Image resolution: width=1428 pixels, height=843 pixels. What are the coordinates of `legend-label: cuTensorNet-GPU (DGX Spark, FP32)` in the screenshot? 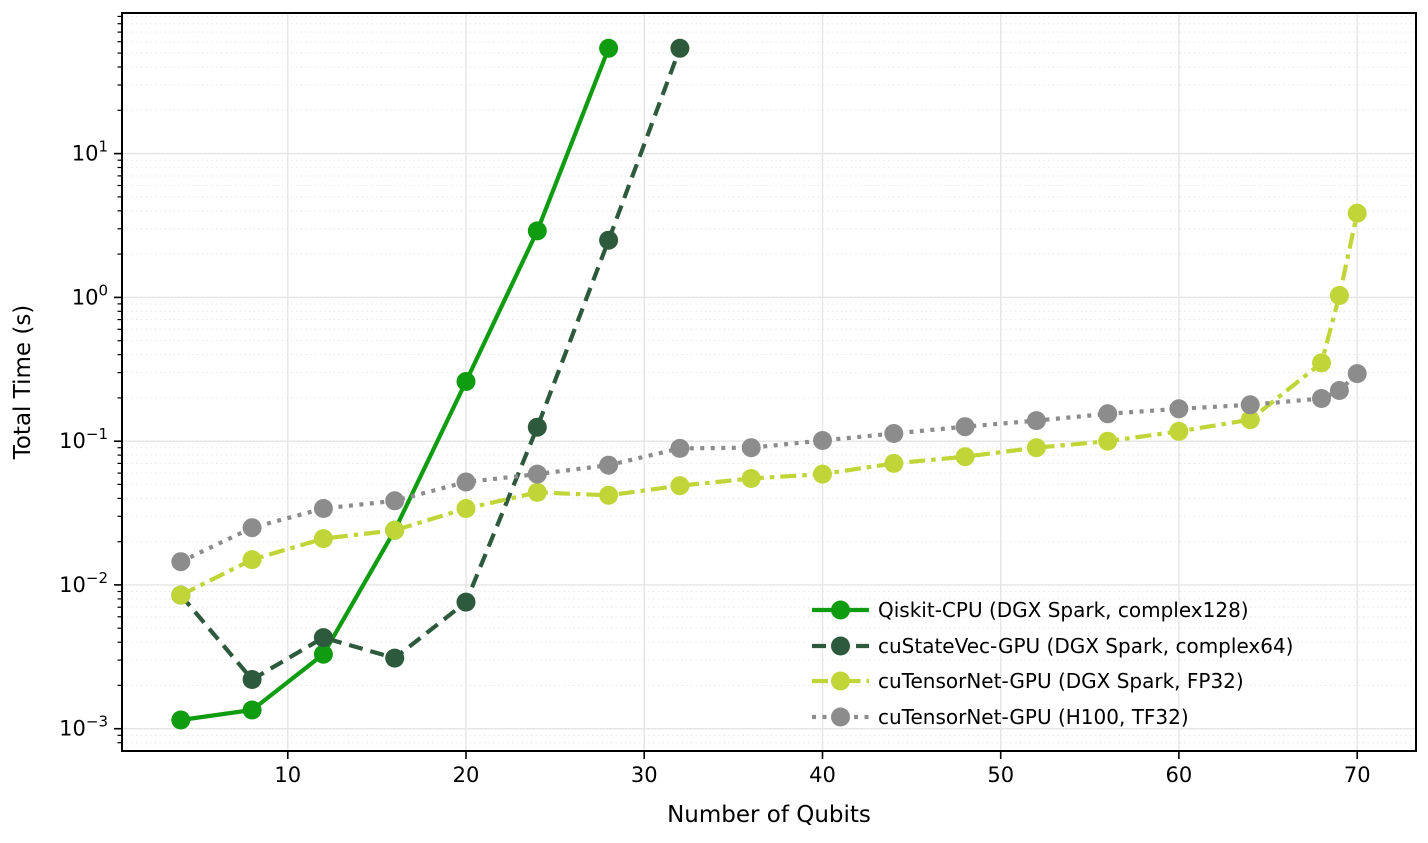 It's located at (1061, 681).